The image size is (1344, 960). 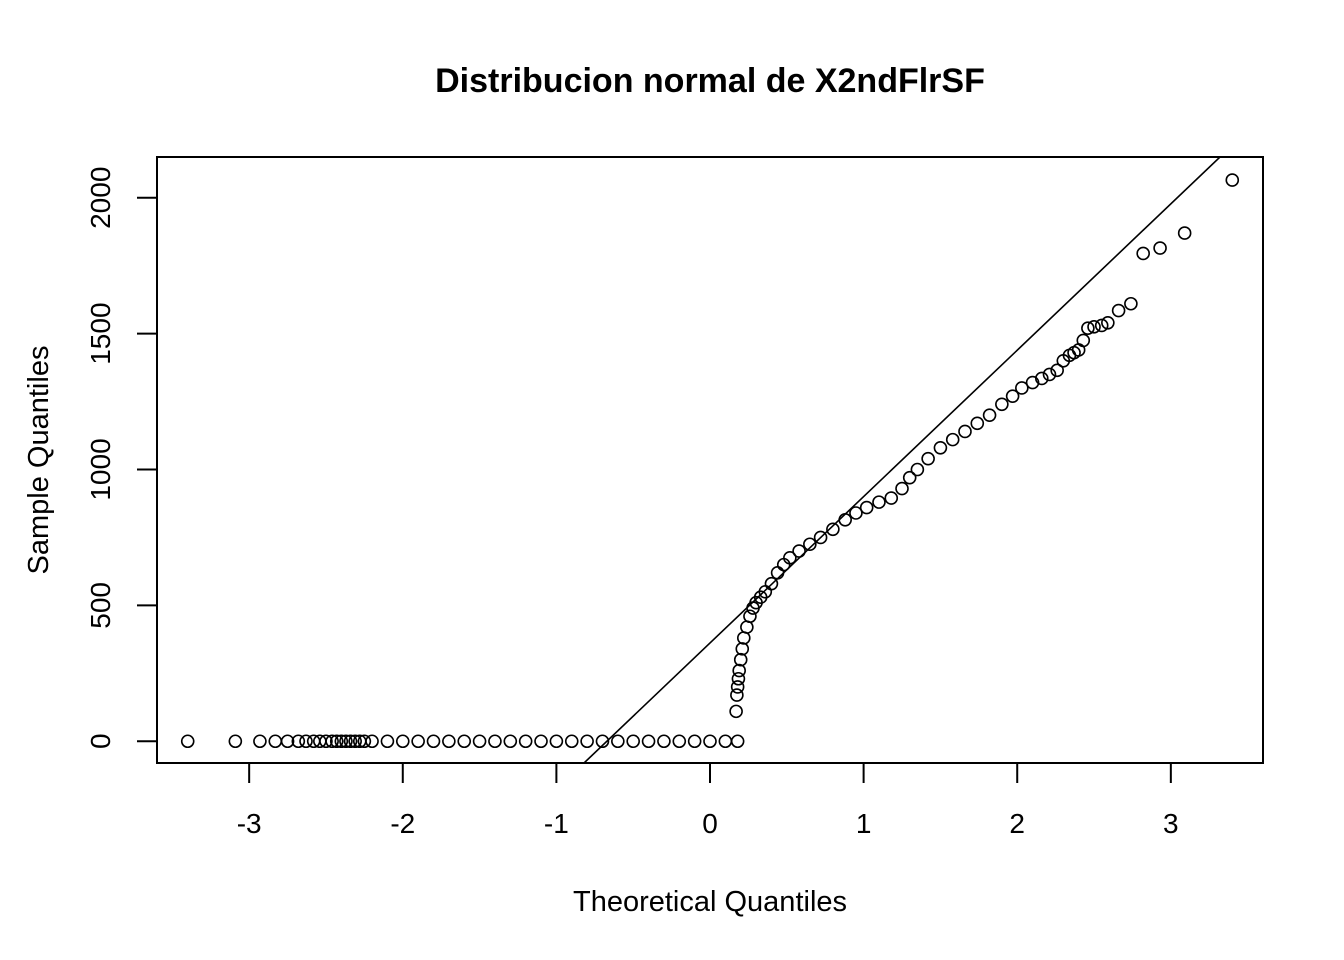 What do you see at coordinates (100, 198) in the screenshot?
I see `y-tick-label: 2000` at bounding box center [100, 198].